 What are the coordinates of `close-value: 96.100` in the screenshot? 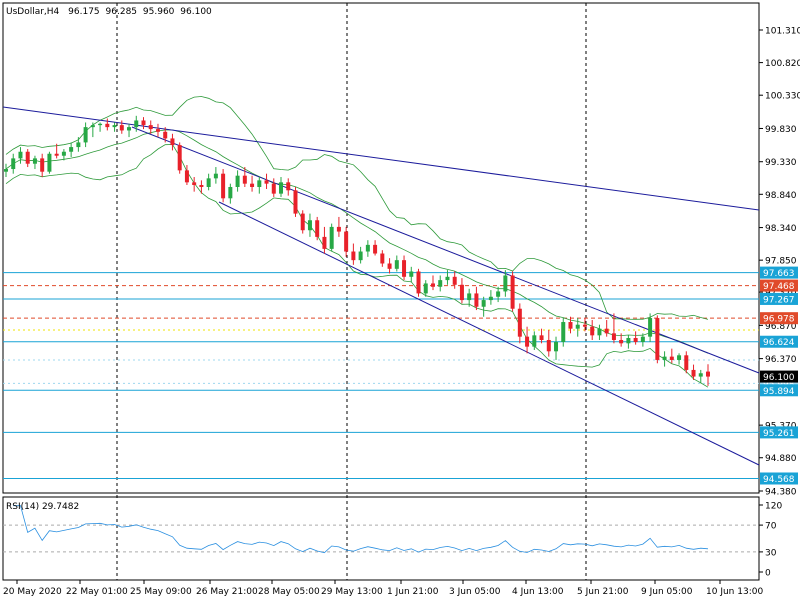 It's located at (196, 12).